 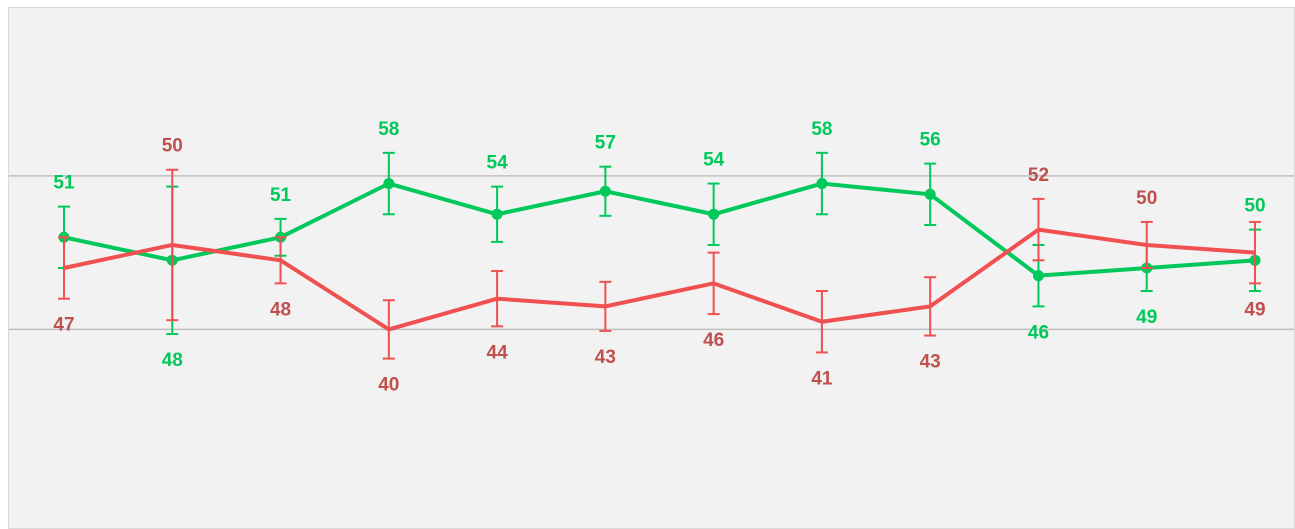 I want to click on series-1-data-label-6: 46, so click(x=713, y=340).